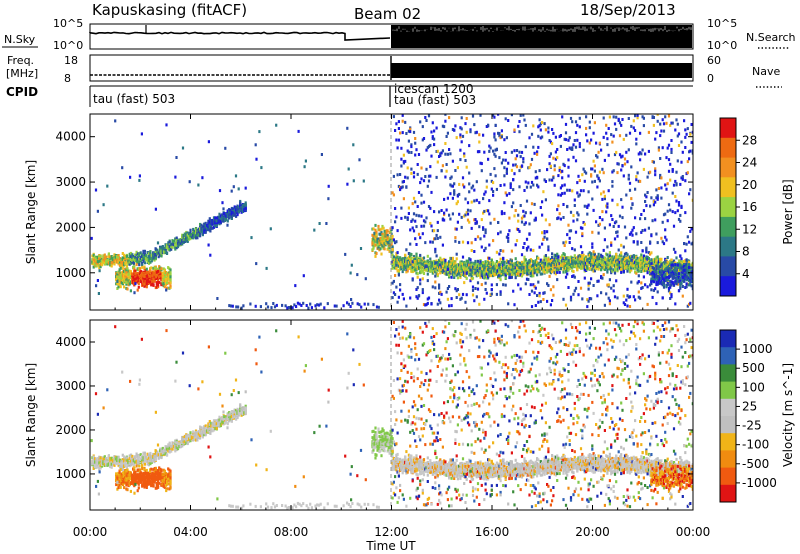 This screenshot has height=554, width=800. What do you see at coordinates (435, 100) in the screenshot?
I see `cpid-mode-3: tau (fast) 503` at bounding box center [435, 100].